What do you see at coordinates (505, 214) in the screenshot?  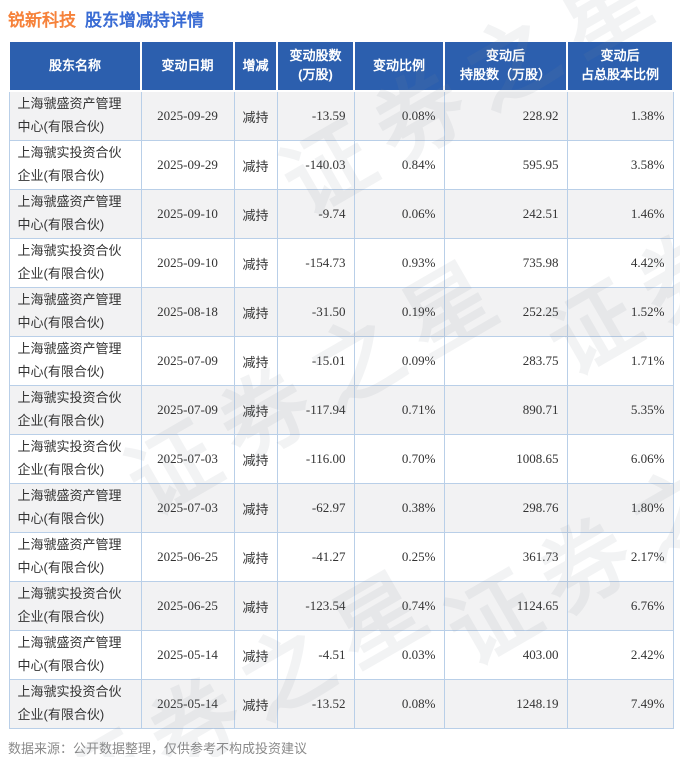 I see `cell-shares_after: 242.51` at bounding box center [505, 214].